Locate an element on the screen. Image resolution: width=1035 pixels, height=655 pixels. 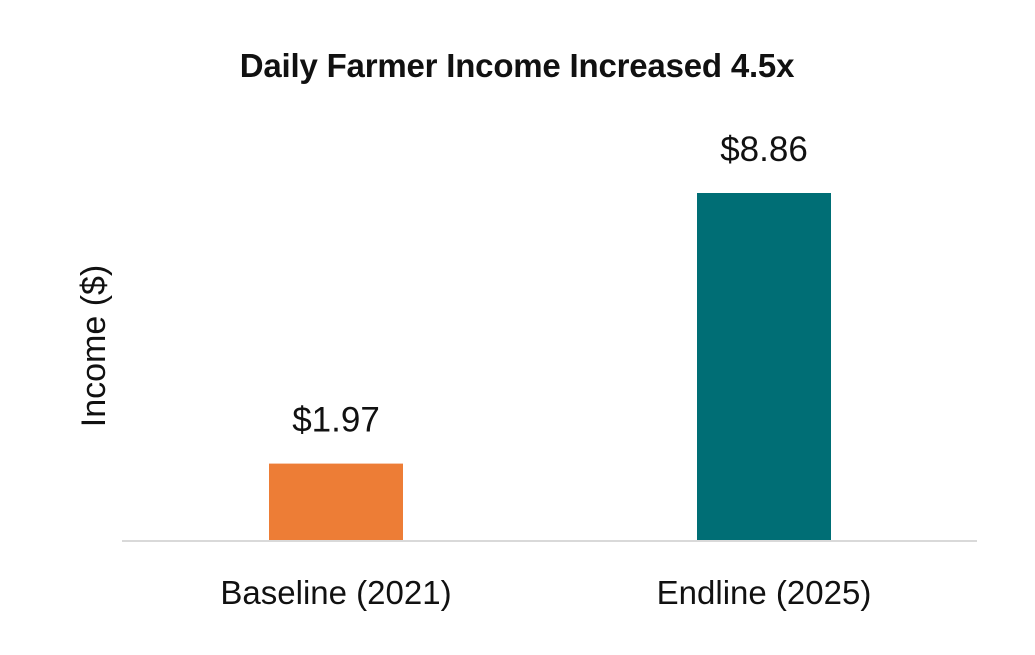
chart-title: Daily Farmer Income Increased 4.5x is located at coordinates (517, 65).